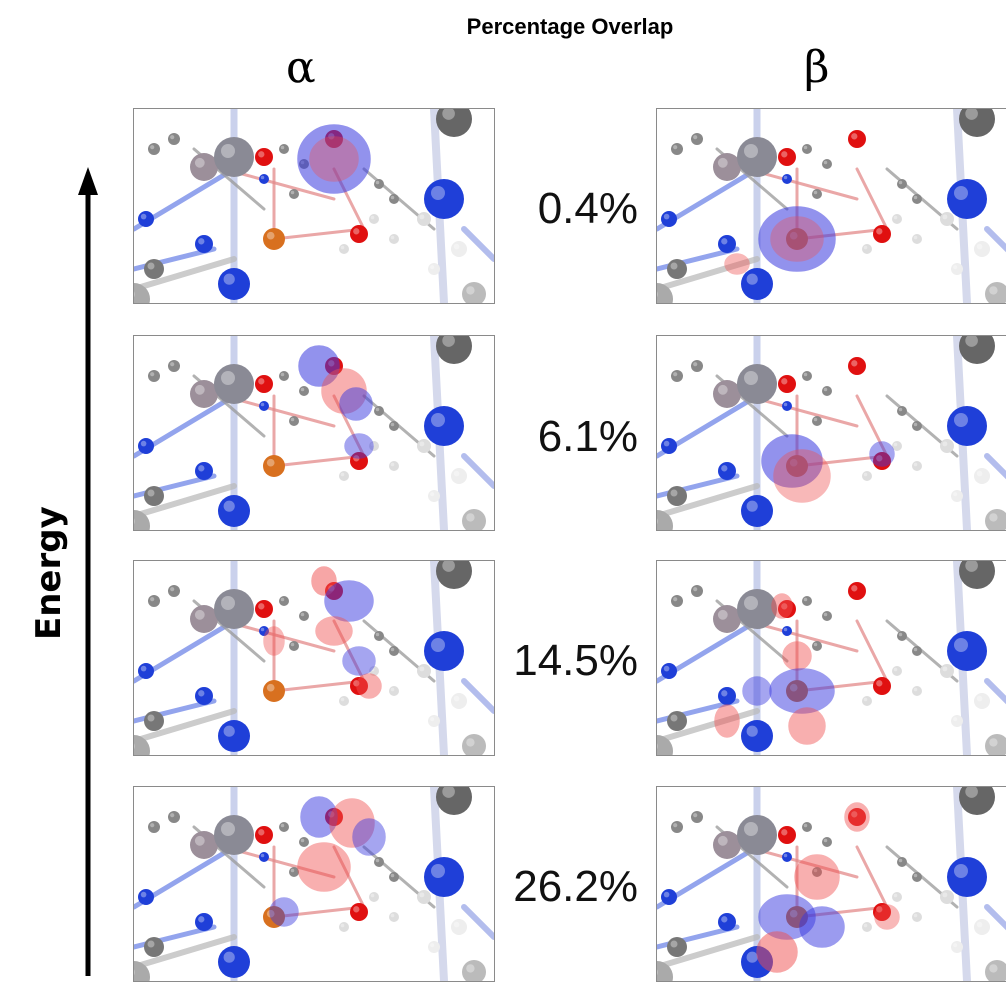 The image size is (1006, 982). I want to click on overlap-value-1: 0.4%, so click(587, 208).